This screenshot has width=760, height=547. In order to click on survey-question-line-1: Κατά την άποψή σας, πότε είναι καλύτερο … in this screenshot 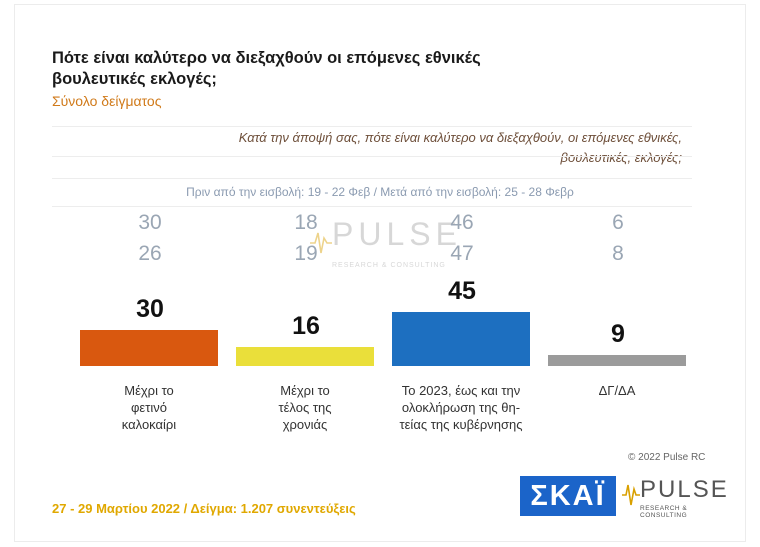, I will do `click(460, 137)`.